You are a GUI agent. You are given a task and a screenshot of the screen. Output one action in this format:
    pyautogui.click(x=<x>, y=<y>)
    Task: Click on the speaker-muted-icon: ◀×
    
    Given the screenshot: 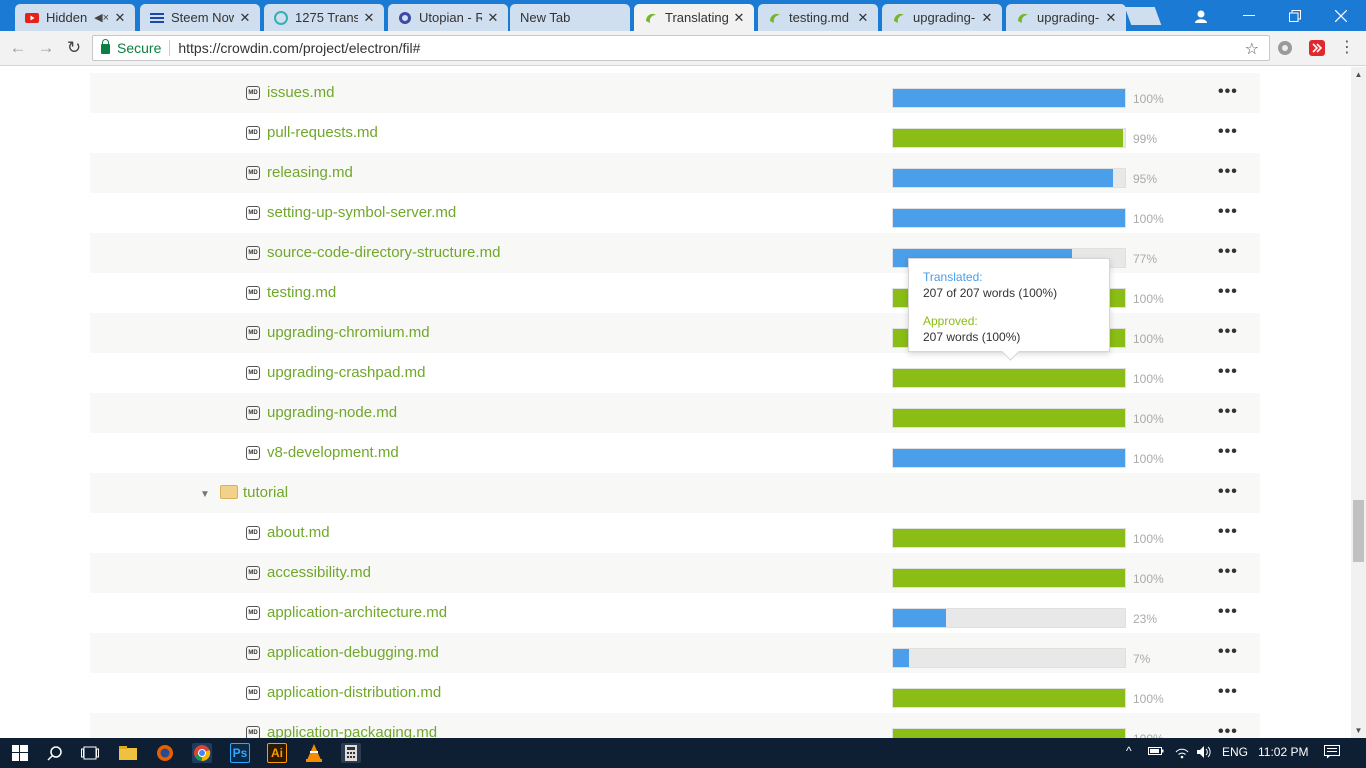 What is the action you would take?
    pyautogui.click(x=101, y=18)
    